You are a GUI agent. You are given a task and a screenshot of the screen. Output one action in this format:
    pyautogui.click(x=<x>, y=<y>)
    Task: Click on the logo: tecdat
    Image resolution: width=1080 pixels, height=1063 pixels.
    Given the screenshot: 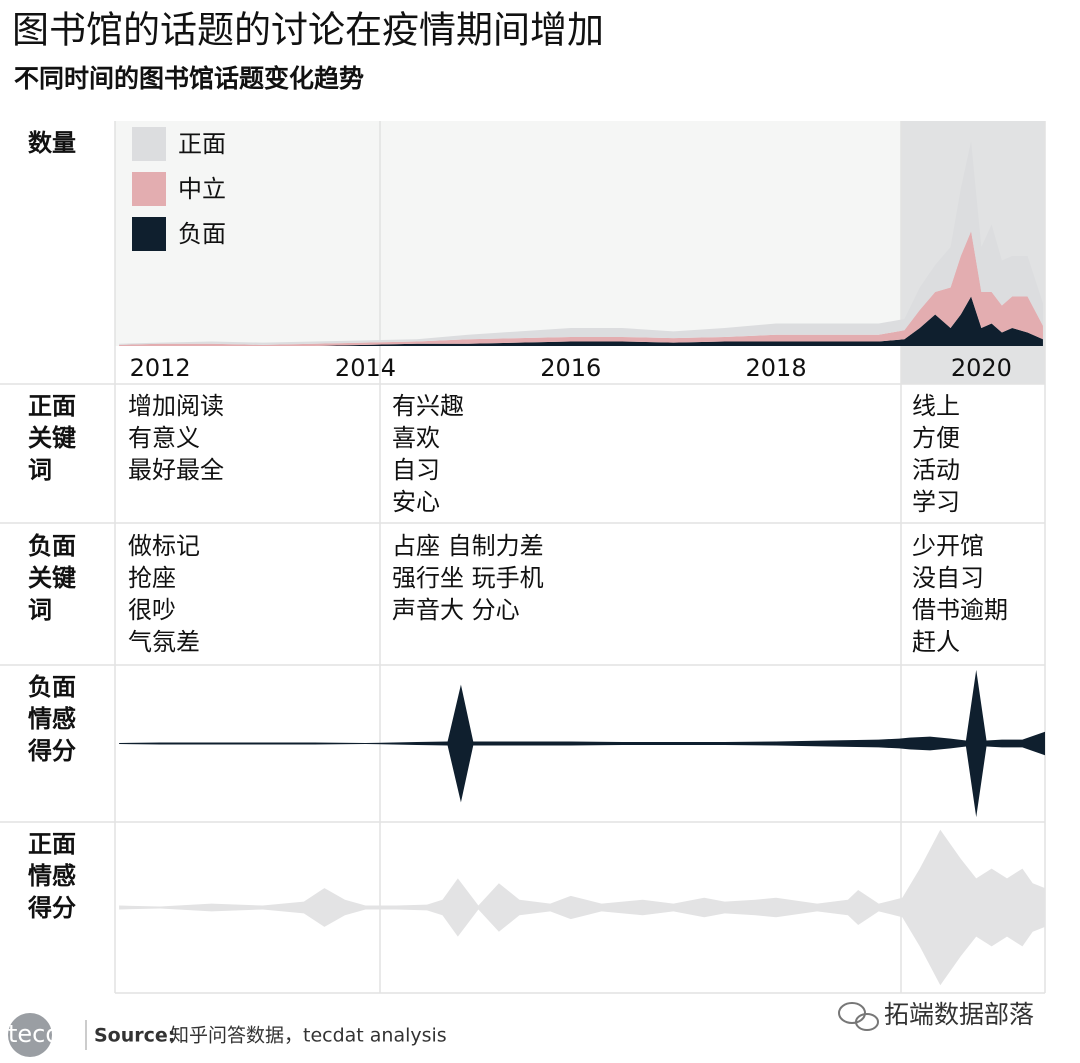 What is the action you would take?
    pyautogui.click(x=46, y=1034)
    